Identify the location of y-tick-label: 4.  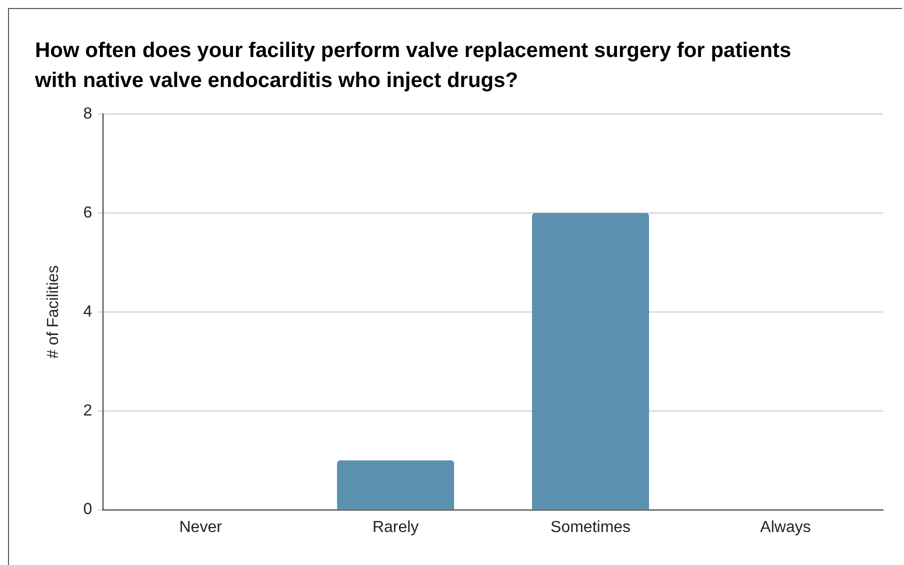
(87, 311).